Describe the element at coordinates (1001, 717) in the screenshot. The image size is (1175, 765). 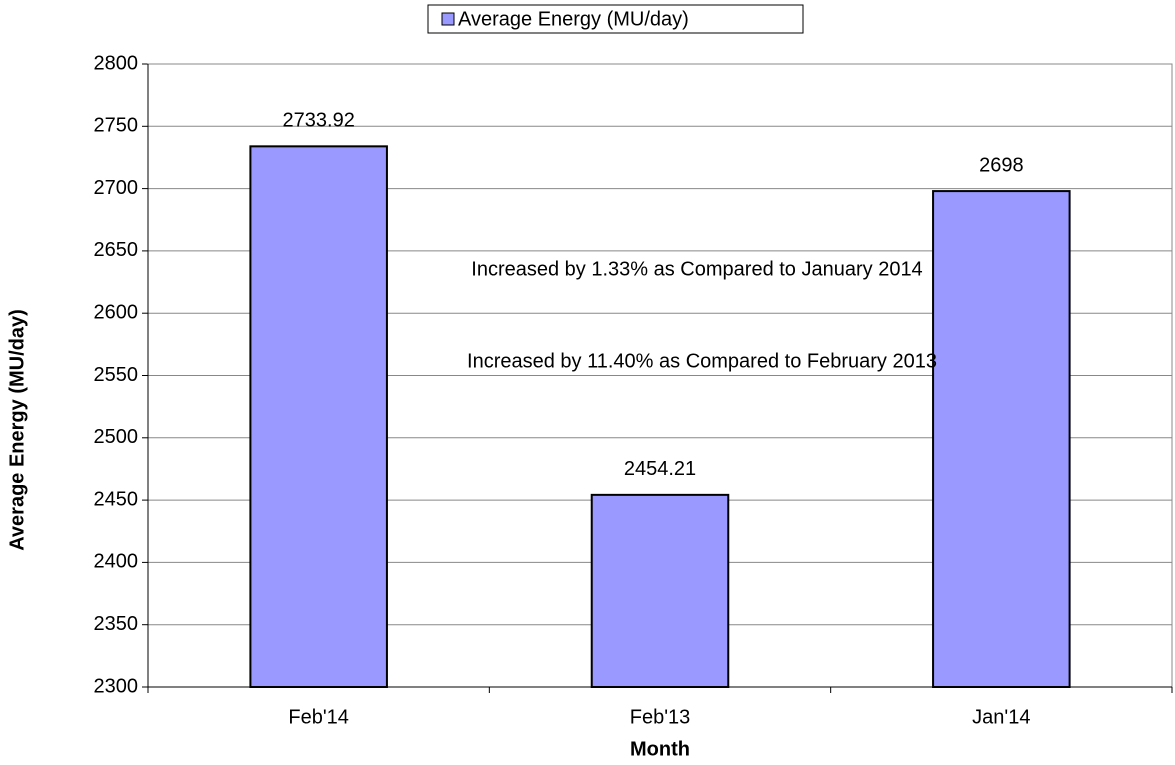
I see `x-tick-label: Jan'14` at that location.